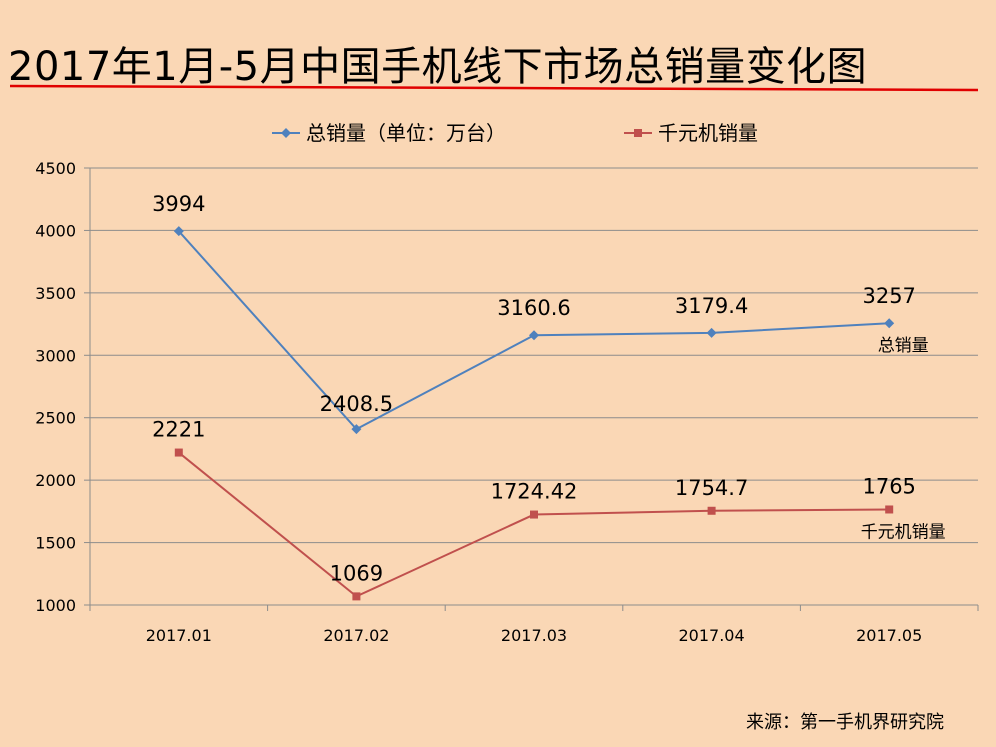 This screenshot has width=996, height=747. I want to click on y-tick-label: 3500, so click(55, 293).